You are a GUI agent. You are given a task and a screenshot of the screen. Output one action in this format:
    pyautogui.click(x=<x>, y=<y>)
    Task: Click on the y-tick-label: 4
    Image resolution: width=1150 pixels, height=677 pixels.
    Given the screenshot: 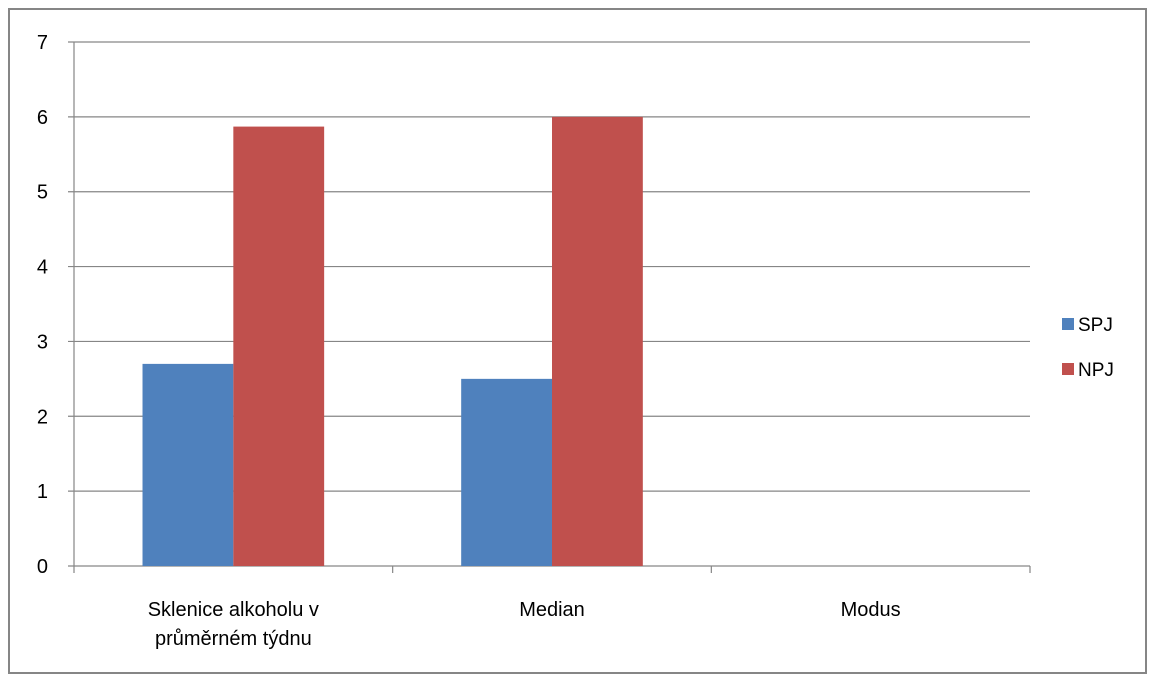 What is the action you would take?
    pyautogui.click(x=42, y=268)
    